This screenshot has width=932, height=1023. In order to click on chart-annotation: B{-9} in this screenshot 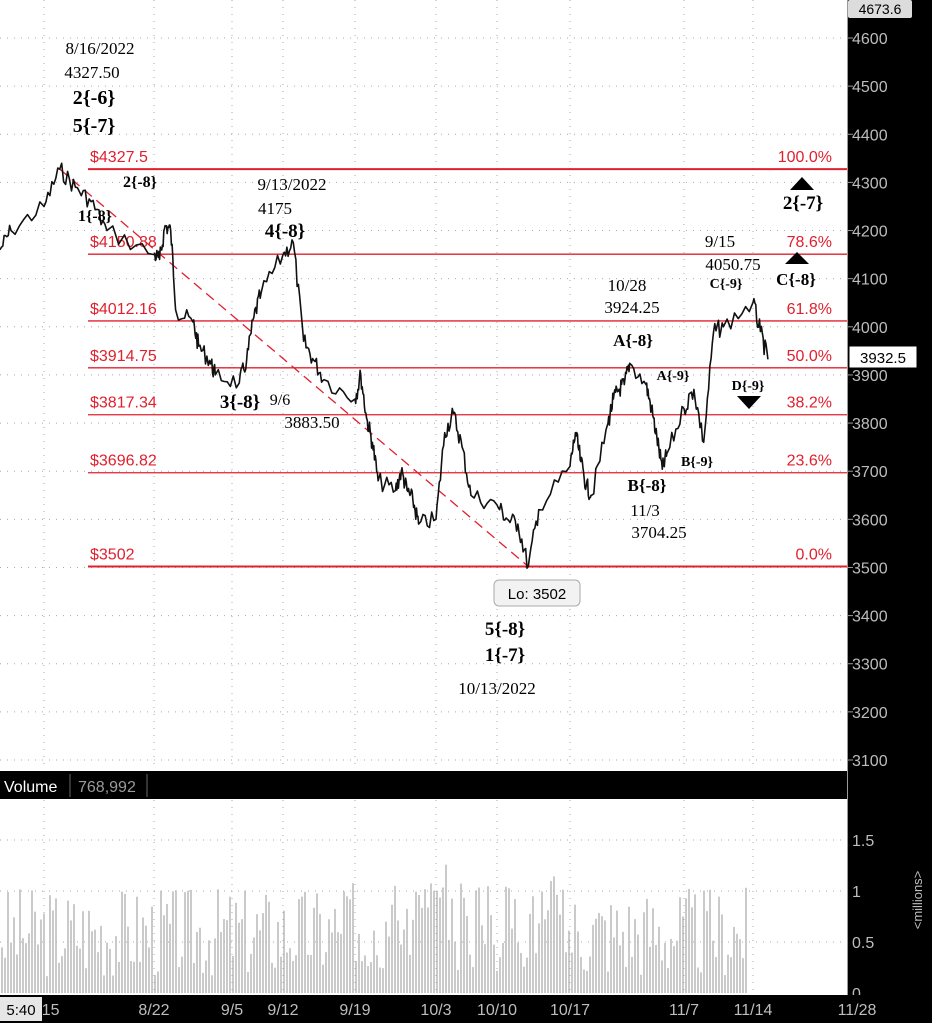, I will do `click(697, 462)`.